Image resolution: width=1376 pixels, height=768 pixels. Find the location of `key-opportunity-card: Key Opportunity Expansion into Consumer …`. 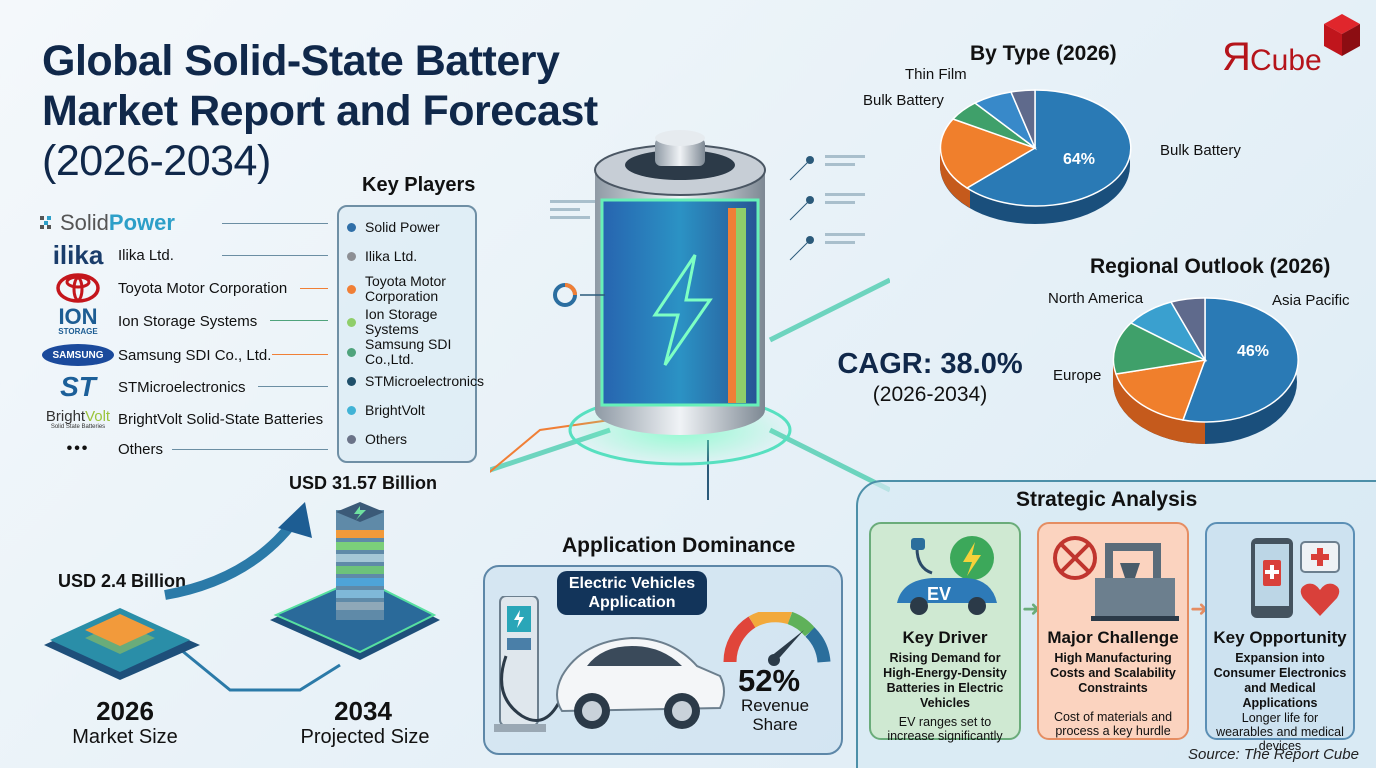

key-opportunity-card: Key Opportunity Expansion into Consumer … is located at coordinates (1280, 637).